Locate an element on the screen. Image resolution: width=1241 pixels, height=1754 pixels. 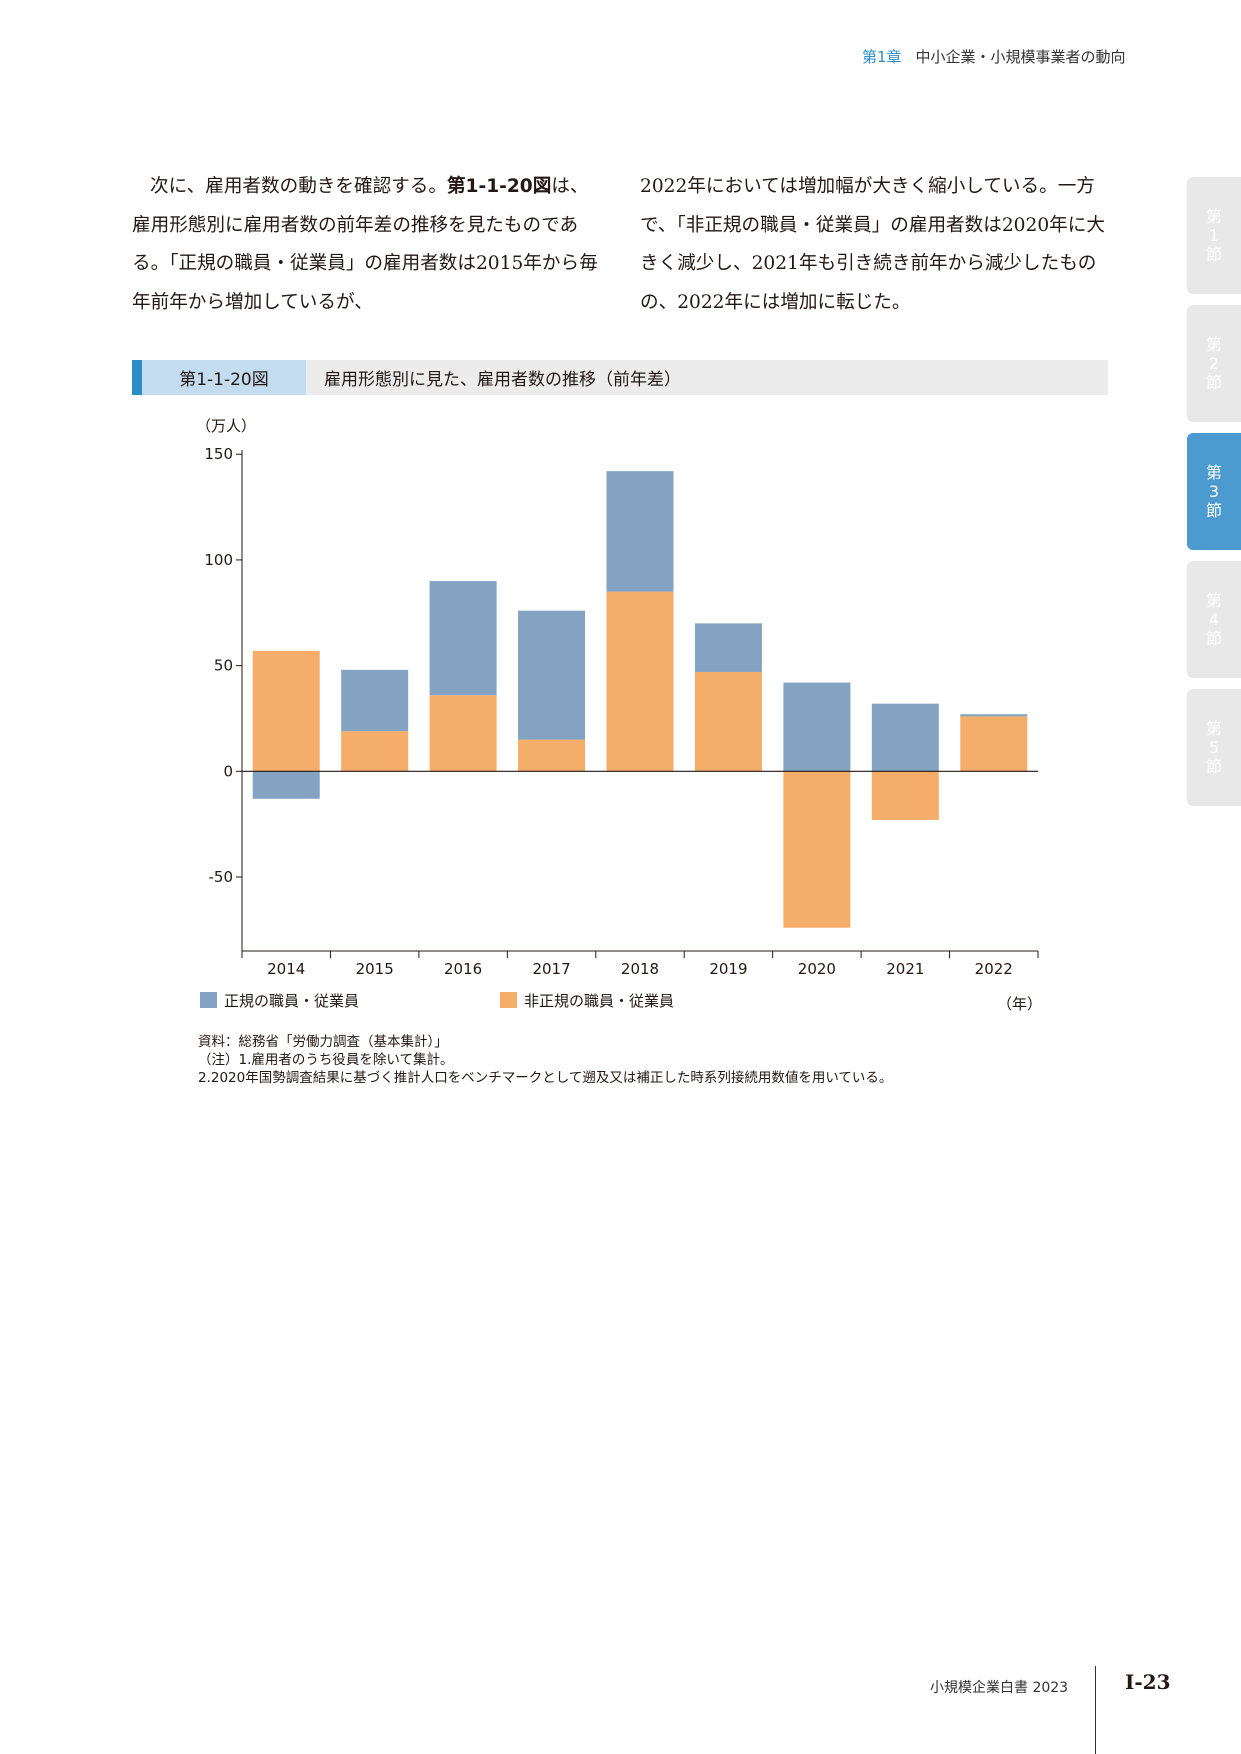
x-tick-label-2015: 2015 is located at coordinates (375, 969).